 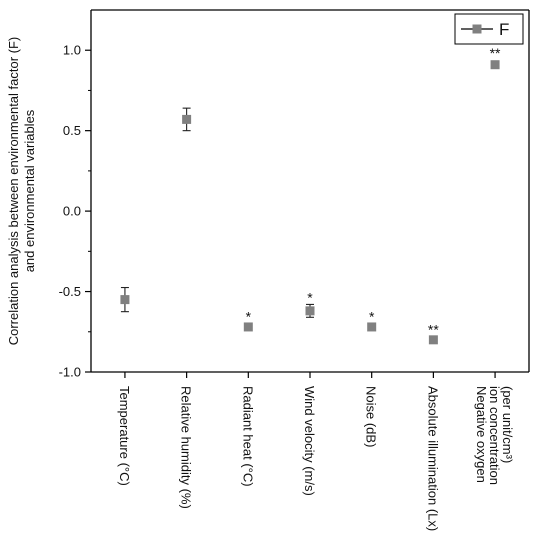 I want to click on x-category-label: Temperature (°C), so click(x=124, y=436).